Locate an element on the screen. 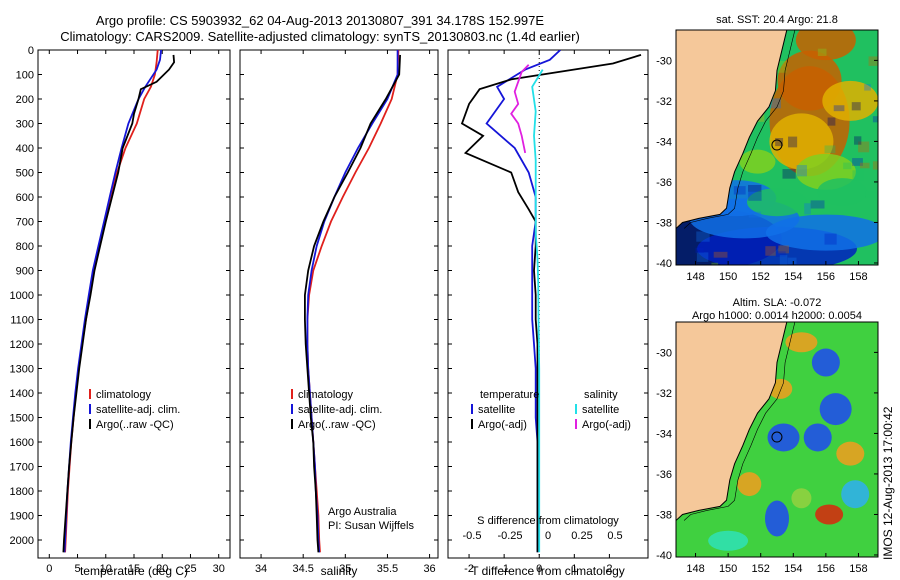  x-tick-label: -1 is located at coordinates (504, 569).